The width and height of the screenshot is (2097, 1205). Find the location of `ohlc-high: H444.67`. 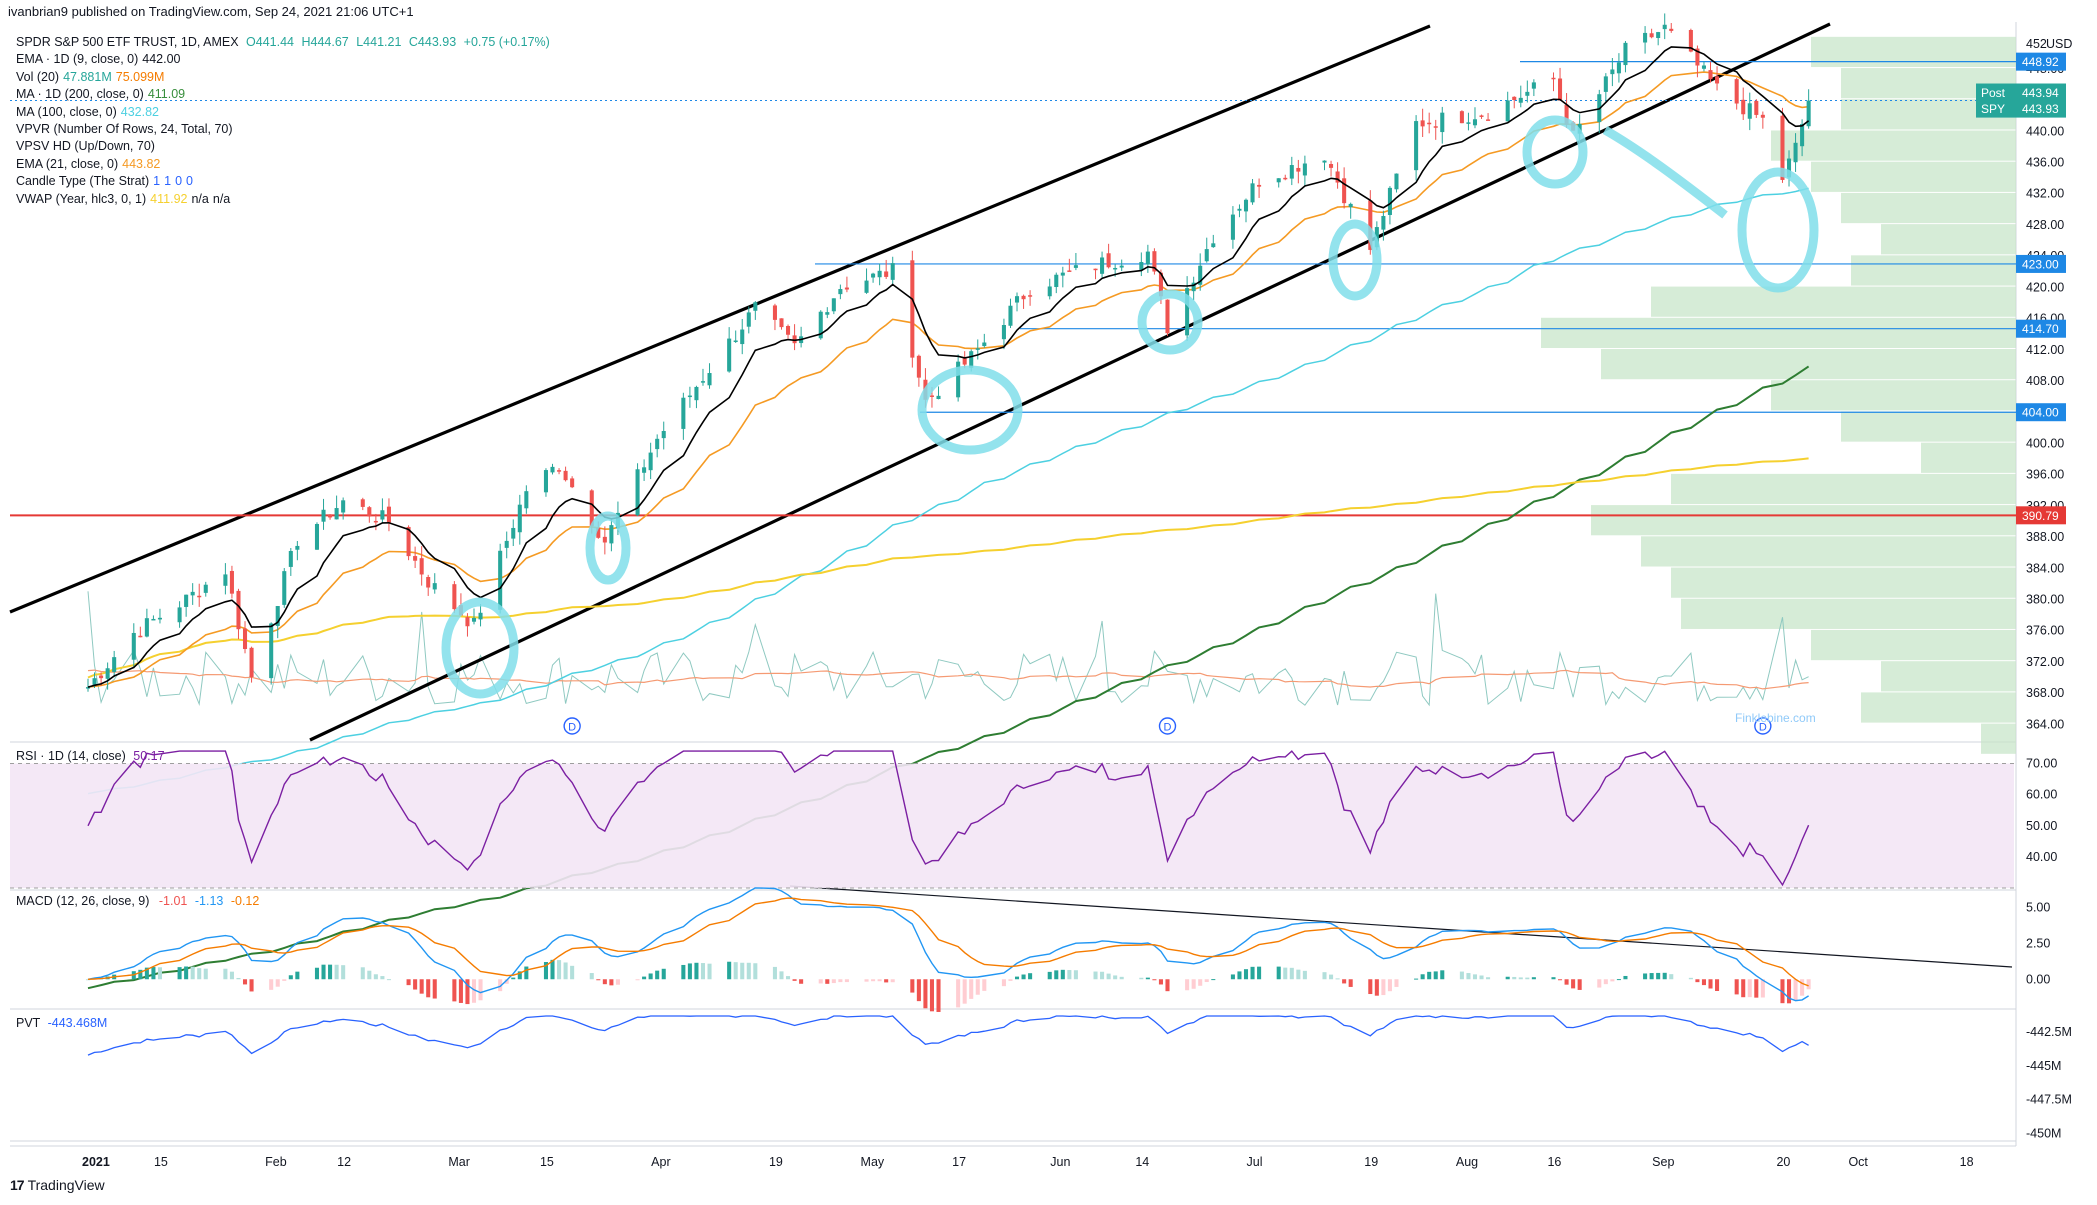

ohlc-high: H444.67 is located at coordinates (325, 42).